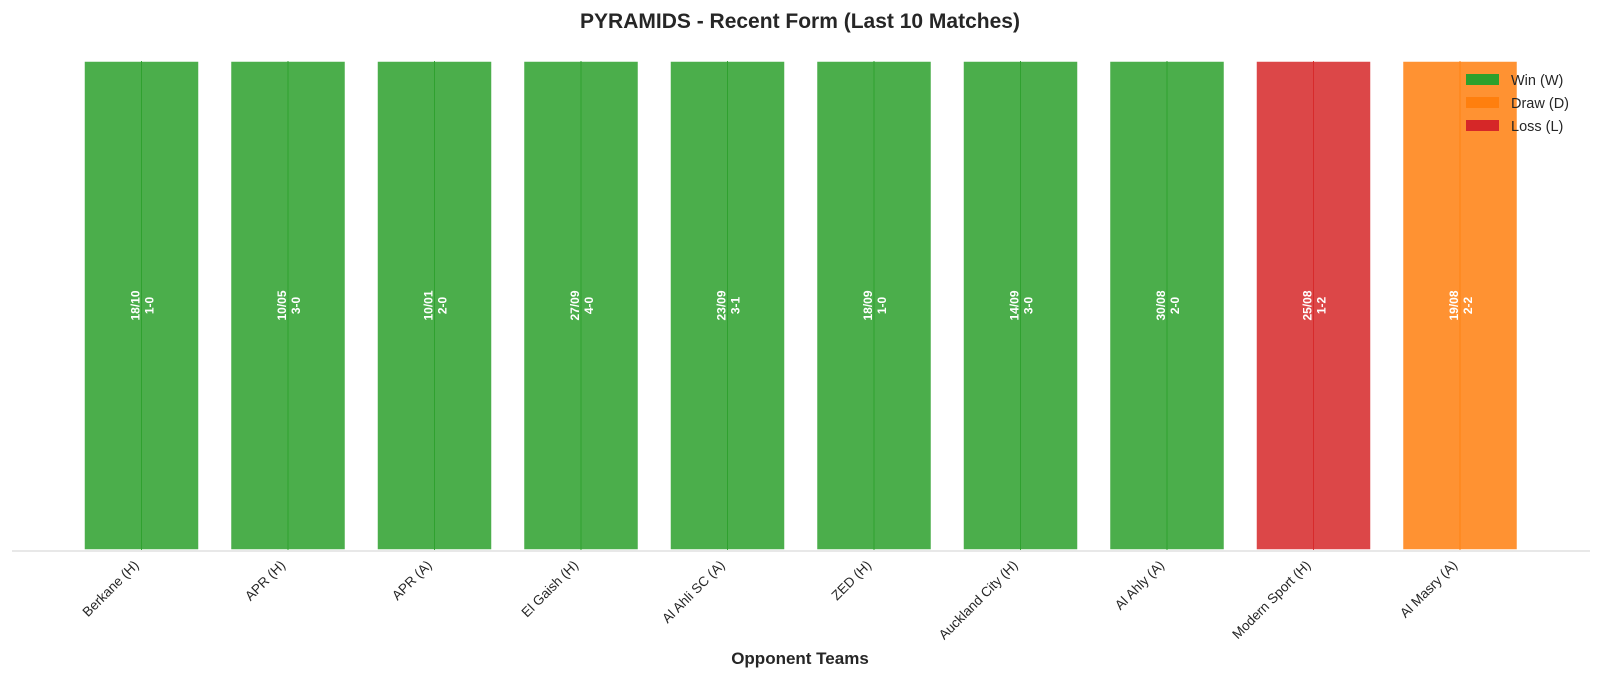  I want to click on legend-swatch-w, so click(1482, 79).